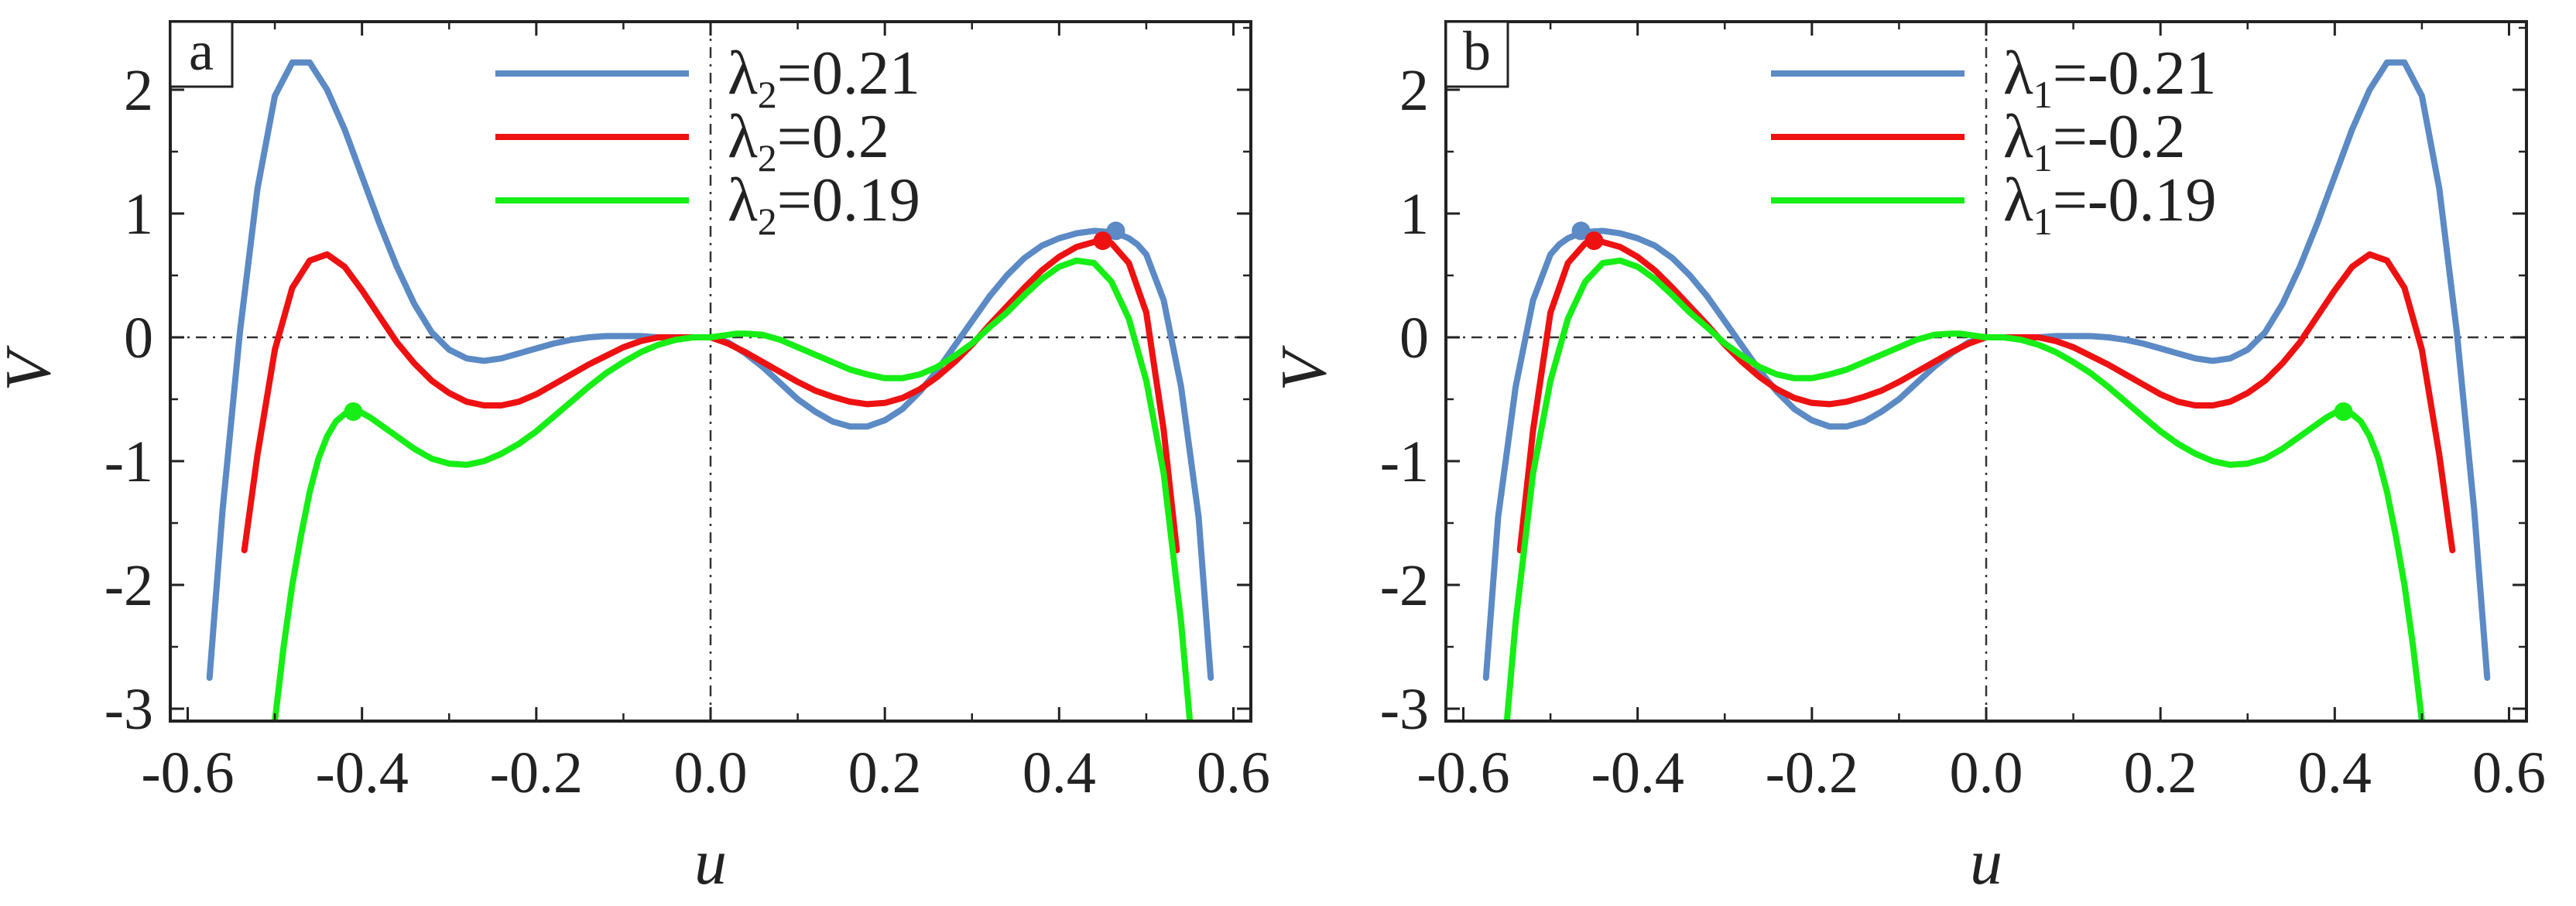  I want to click on legend-label-2: λ2=0.2, so click(808, 141).